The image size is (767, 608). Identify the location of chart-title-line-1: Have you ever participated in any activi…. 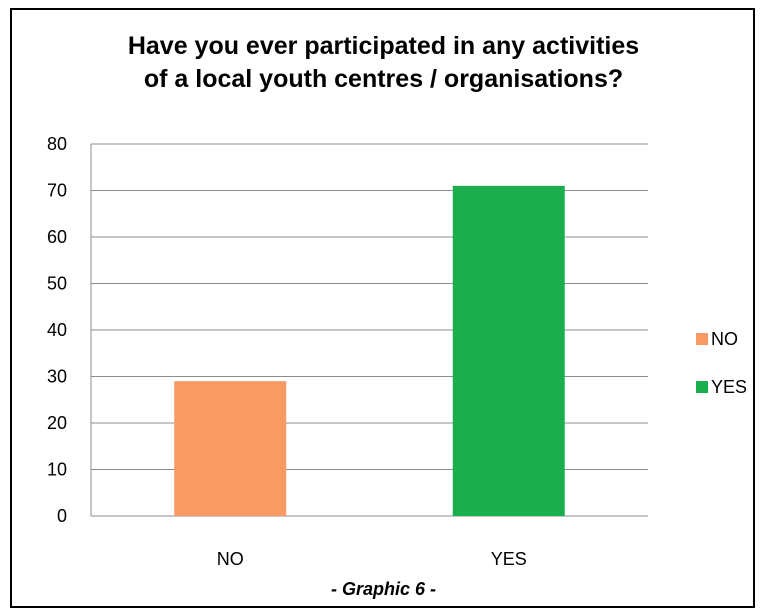
(383, 46).